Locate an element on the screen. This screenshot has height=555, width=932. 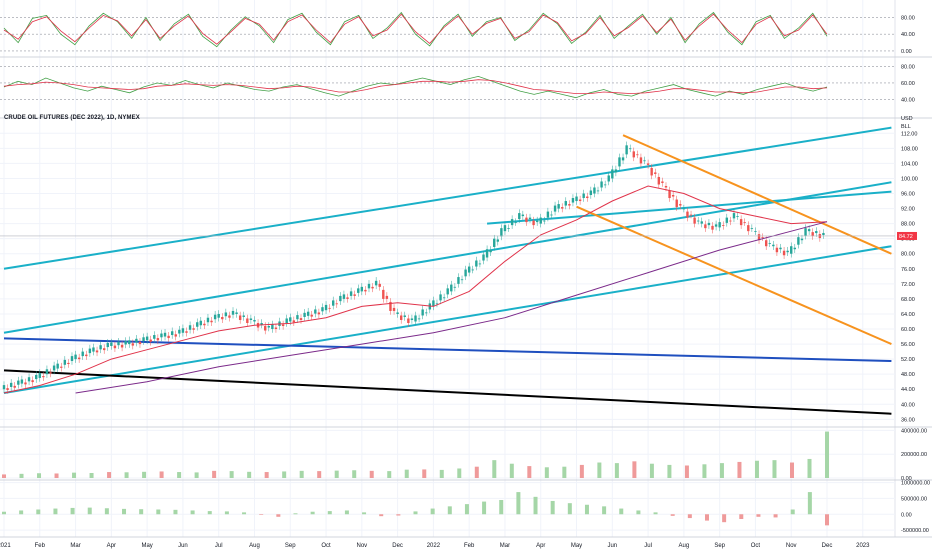
x-tick-label: May is located at coordinates (146, 546).